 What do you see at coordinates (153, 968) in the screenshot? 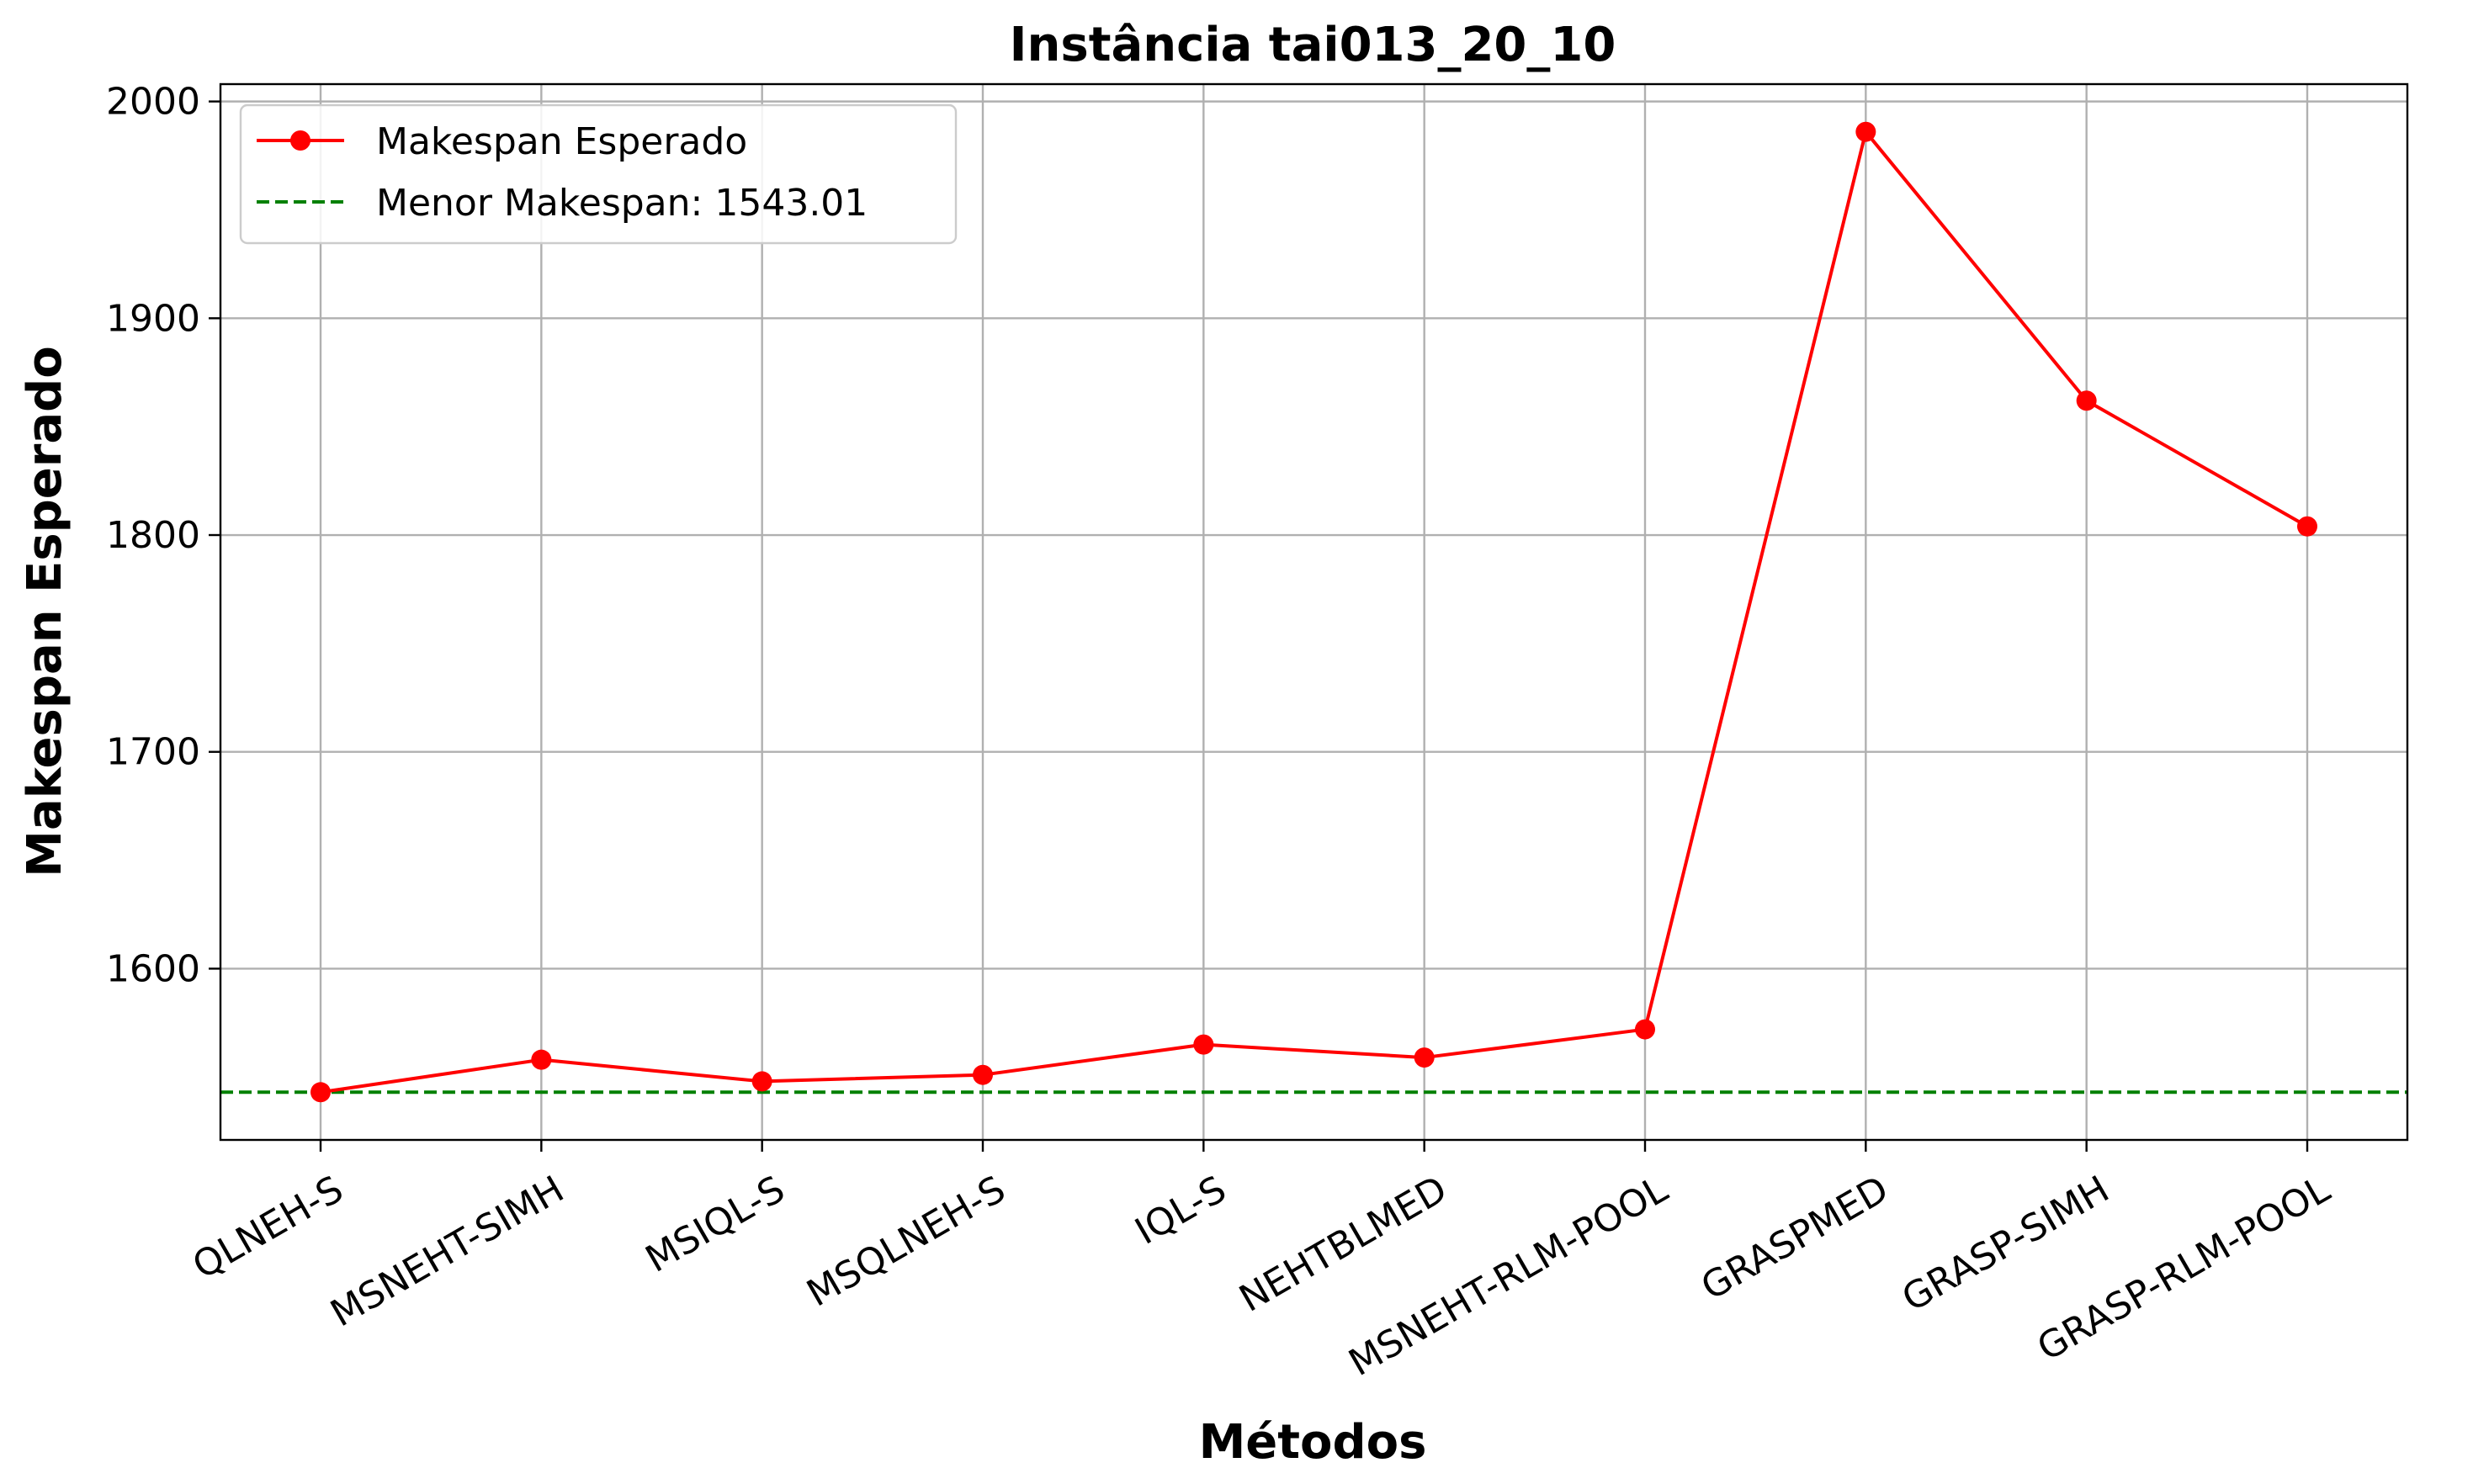
I see `y-tick-label: 1600` at bounding box center [153, 968].